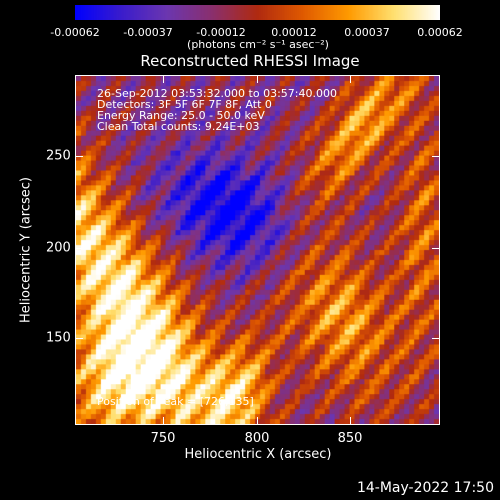 Image resolution: width=500 pixels, height=500 pixels. I want to click on x-axis-label: Heliocentric X (arcsec), so click(258, 454).